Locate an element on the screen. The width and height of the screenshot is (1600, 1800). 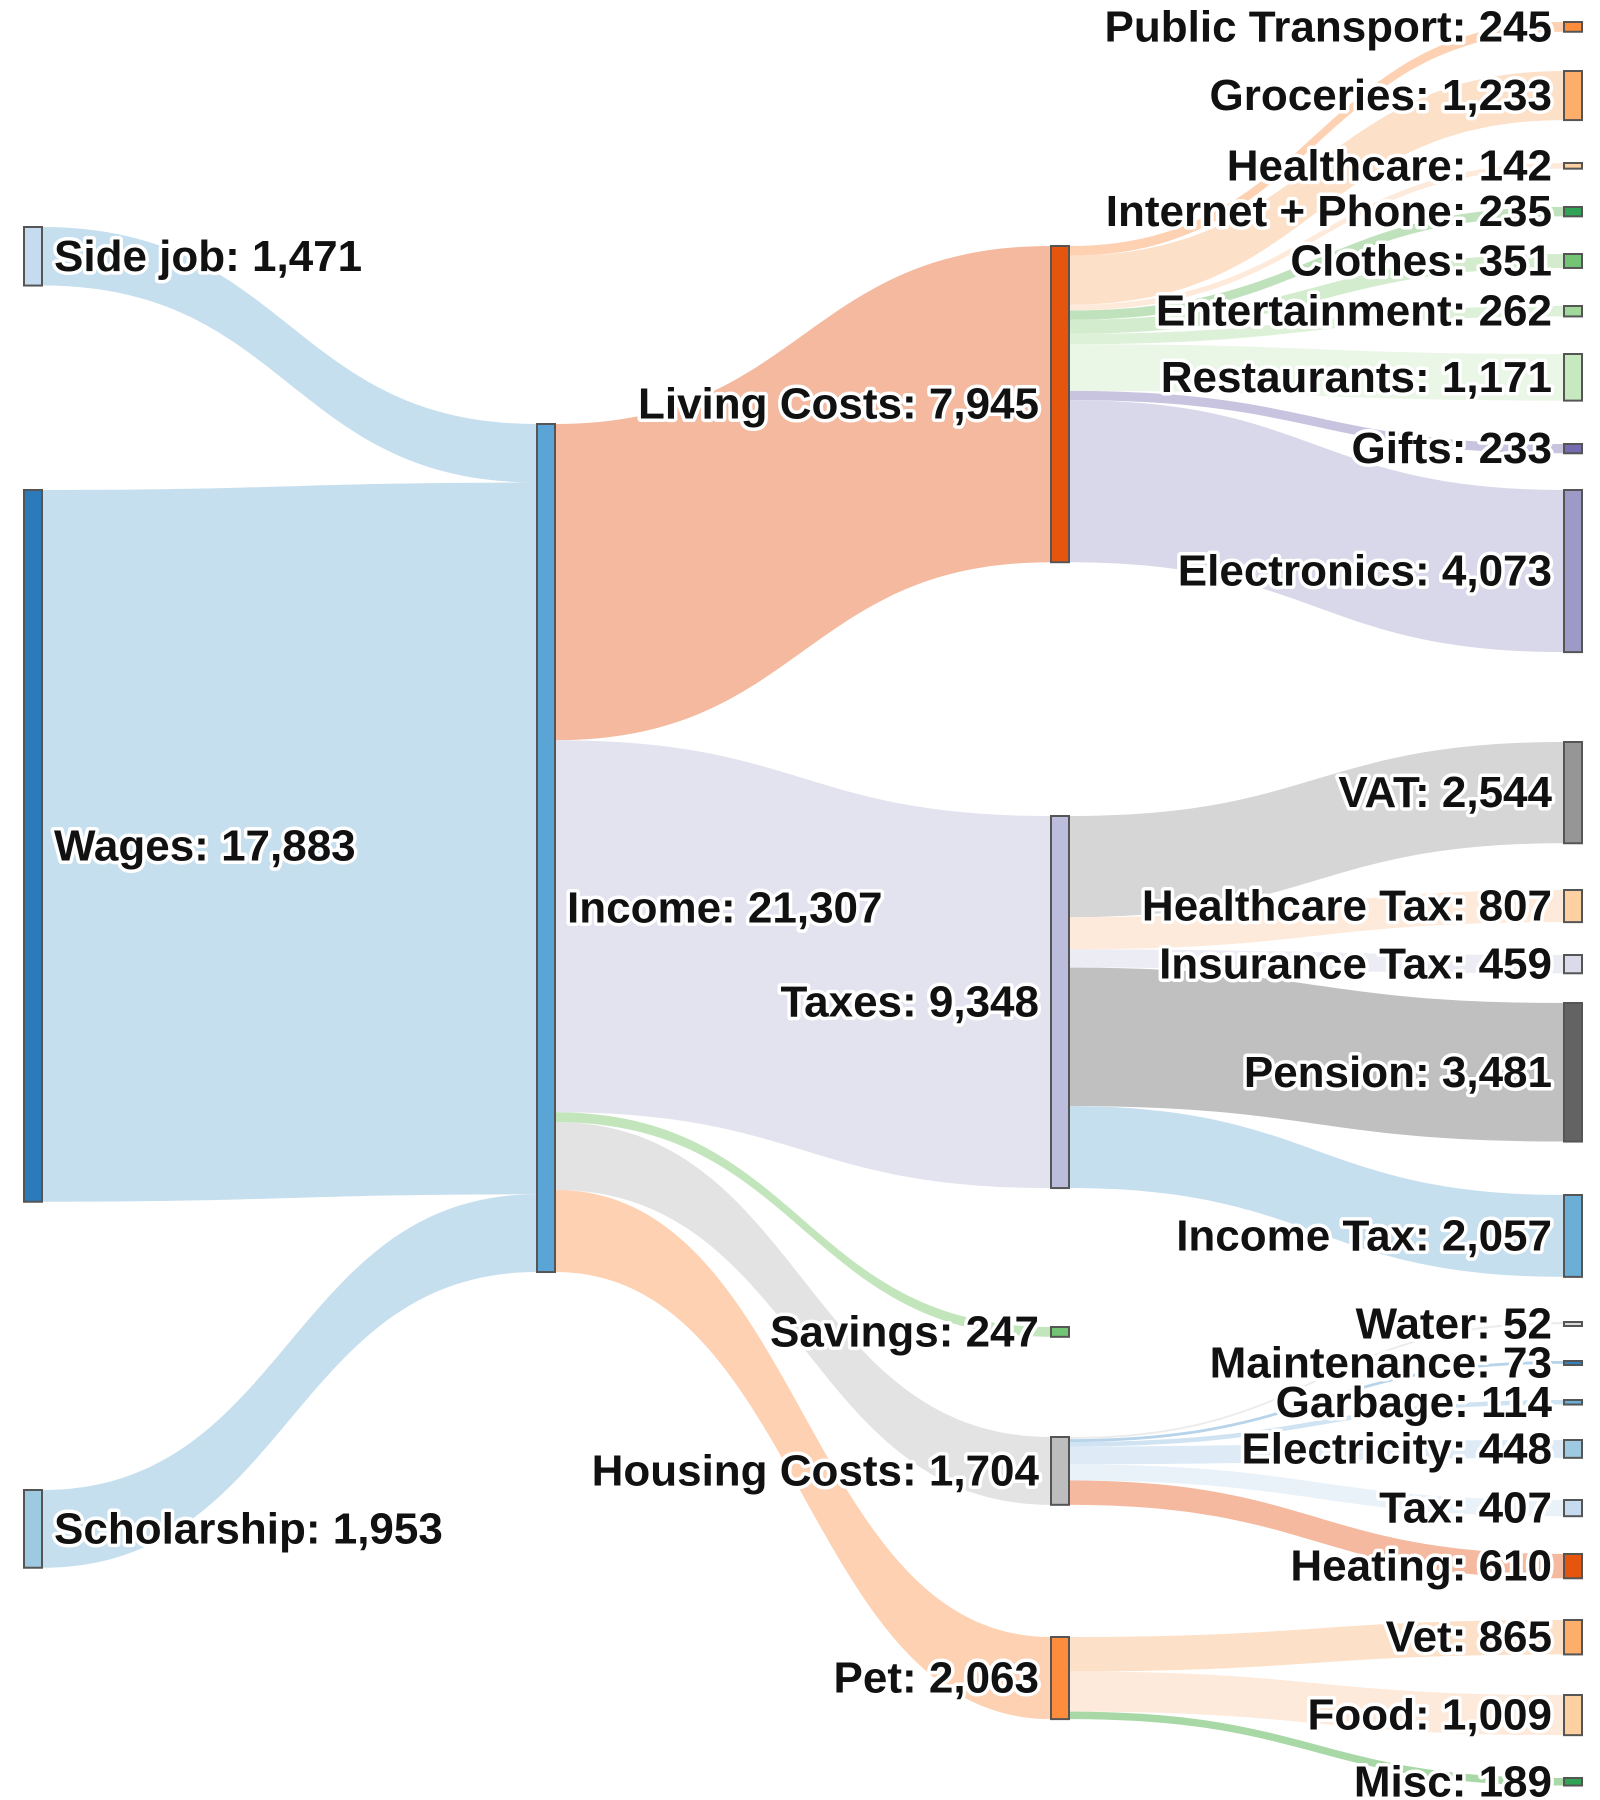
link-housing-to-water is located at coordinates (1316, 1381).